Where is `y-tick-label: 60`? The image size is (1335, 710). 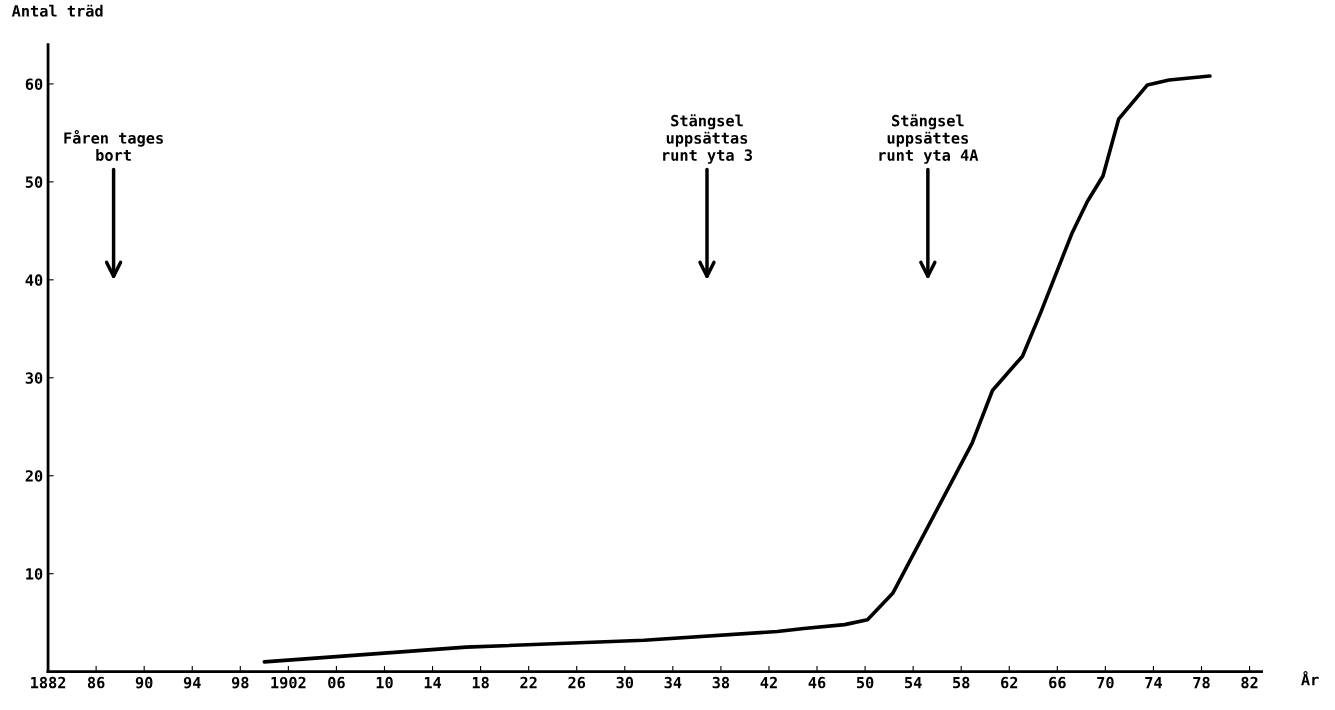
y-tick-label: 60 is located at coordinates (34, 84).